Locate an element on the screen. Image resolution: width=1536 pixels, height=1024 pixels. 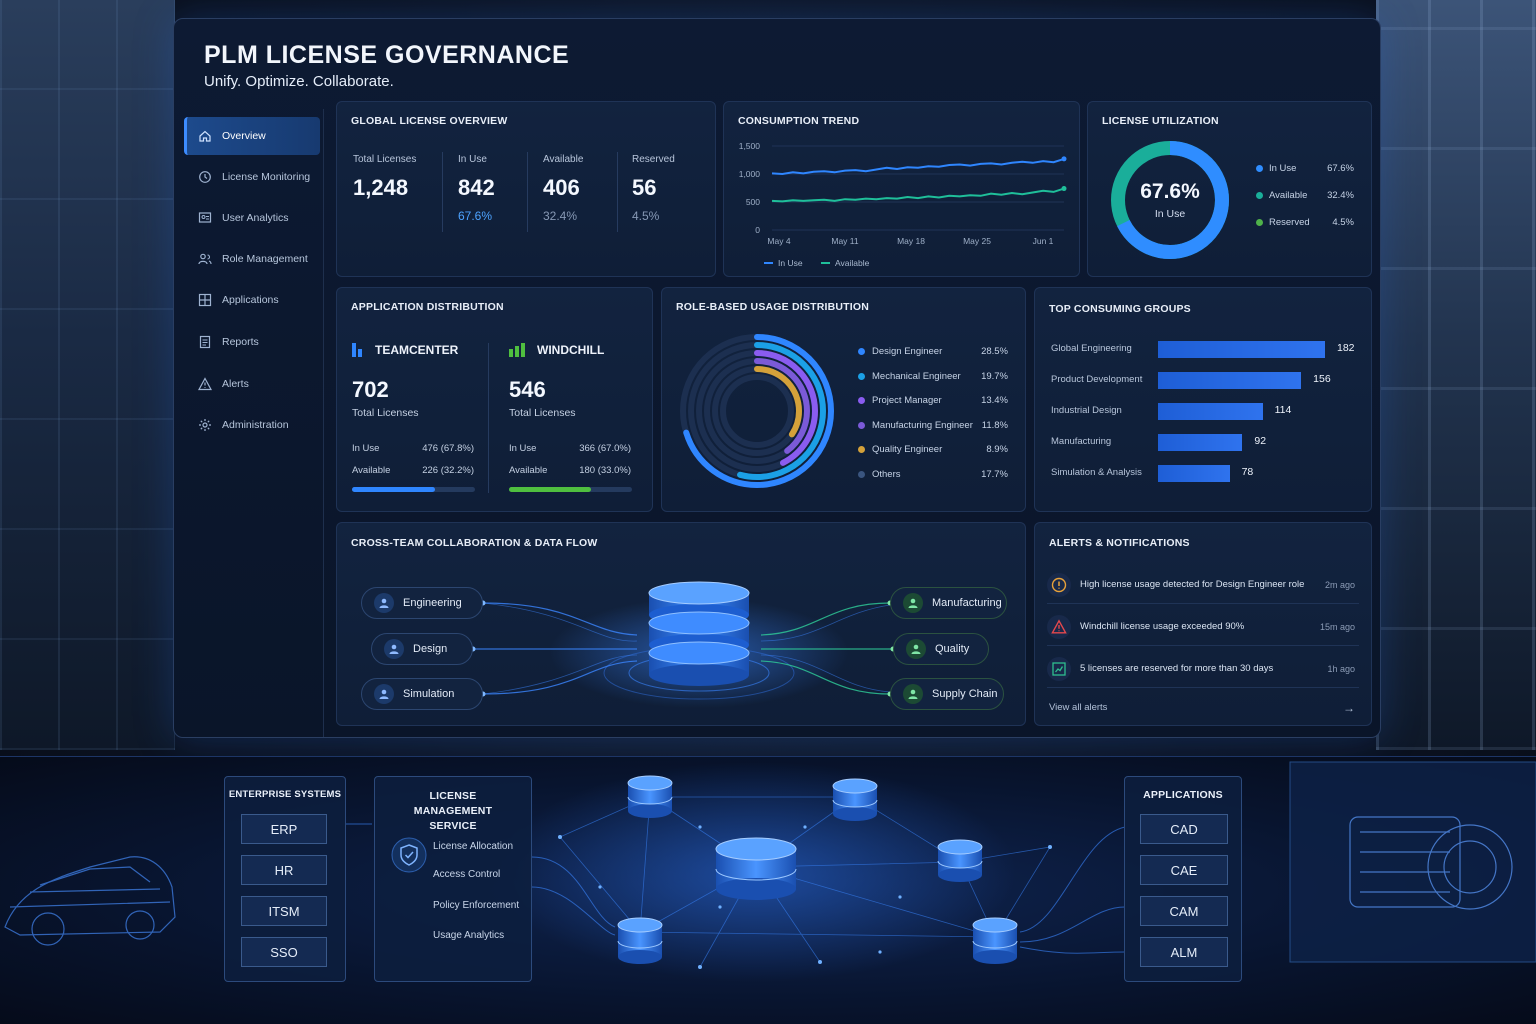
arrow-right-icon: → is located at coordinates (1349, 708).